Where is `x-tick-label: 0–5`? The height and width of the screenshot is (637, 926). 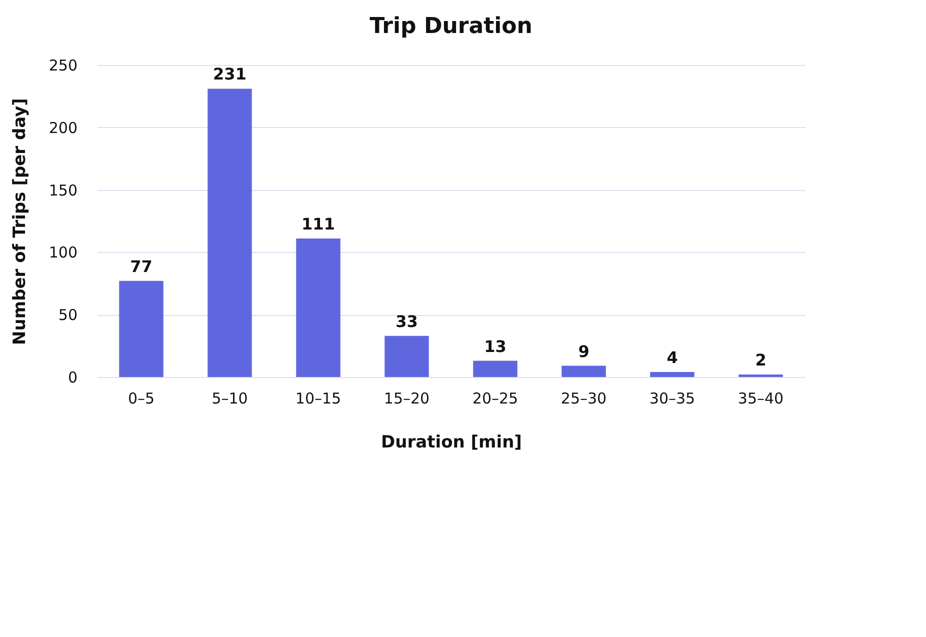
x-tick-label: 0–5 is located at coordinates (141, 399).